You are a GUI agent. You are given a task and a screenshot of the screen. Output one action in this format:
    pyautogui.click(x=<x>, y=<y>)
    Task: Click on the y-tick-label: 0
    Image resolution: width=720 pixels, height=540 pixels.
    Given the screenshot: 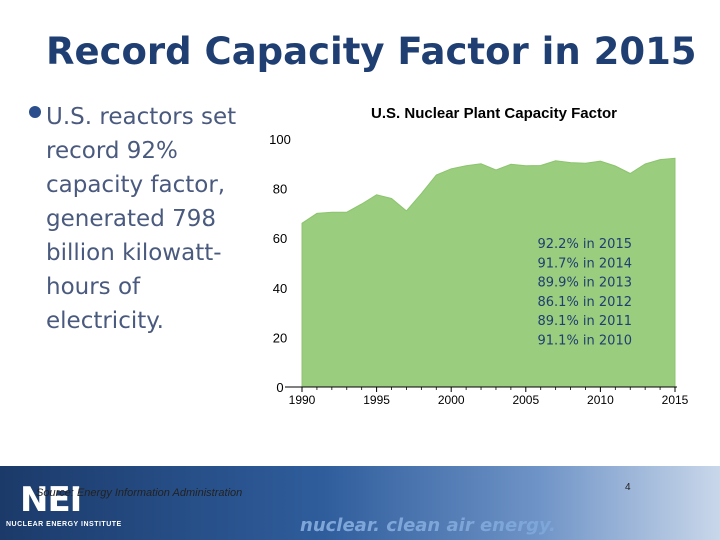 What is the action you would take?
    pyautogui.click(x=279, y=387)
    